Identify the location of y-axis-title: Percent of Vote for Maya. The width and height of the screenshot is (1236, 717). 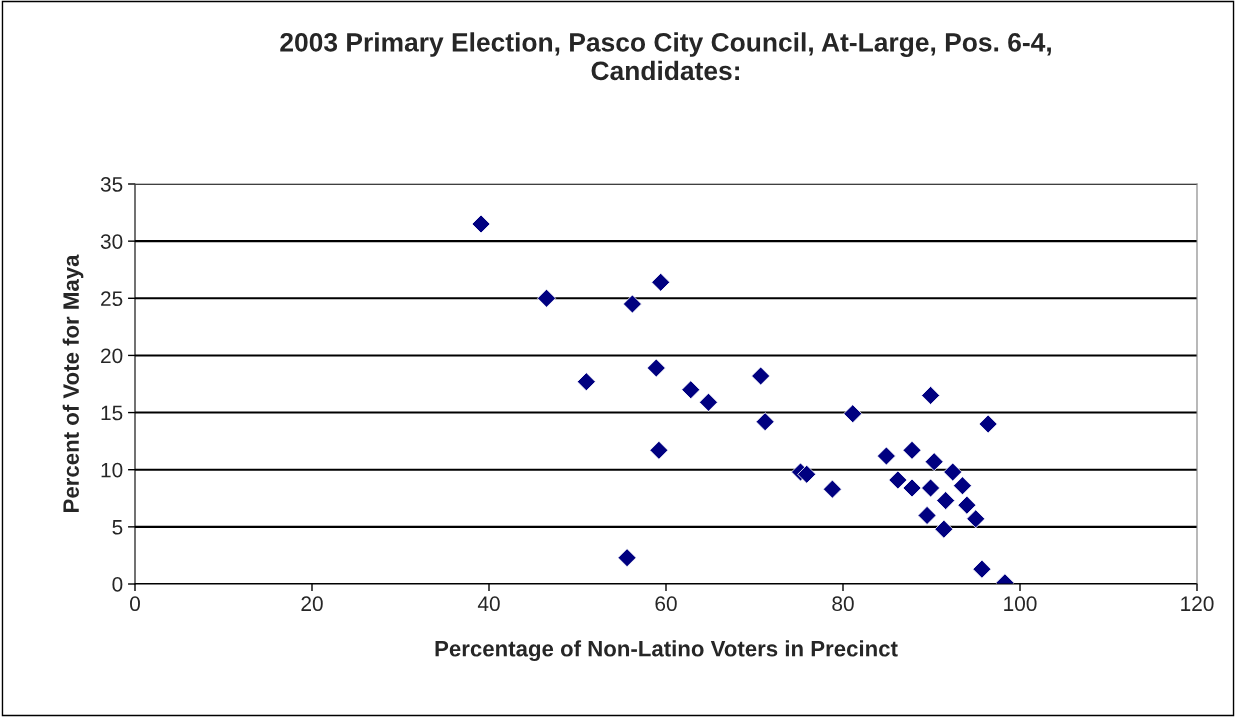
(73, 383).